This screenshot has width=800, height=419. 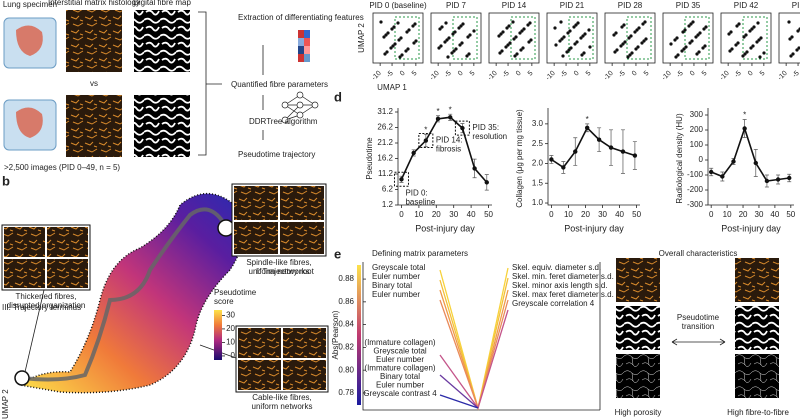 I want to click on x-axis-label: Post-injury day, so click(x=445, y=228).